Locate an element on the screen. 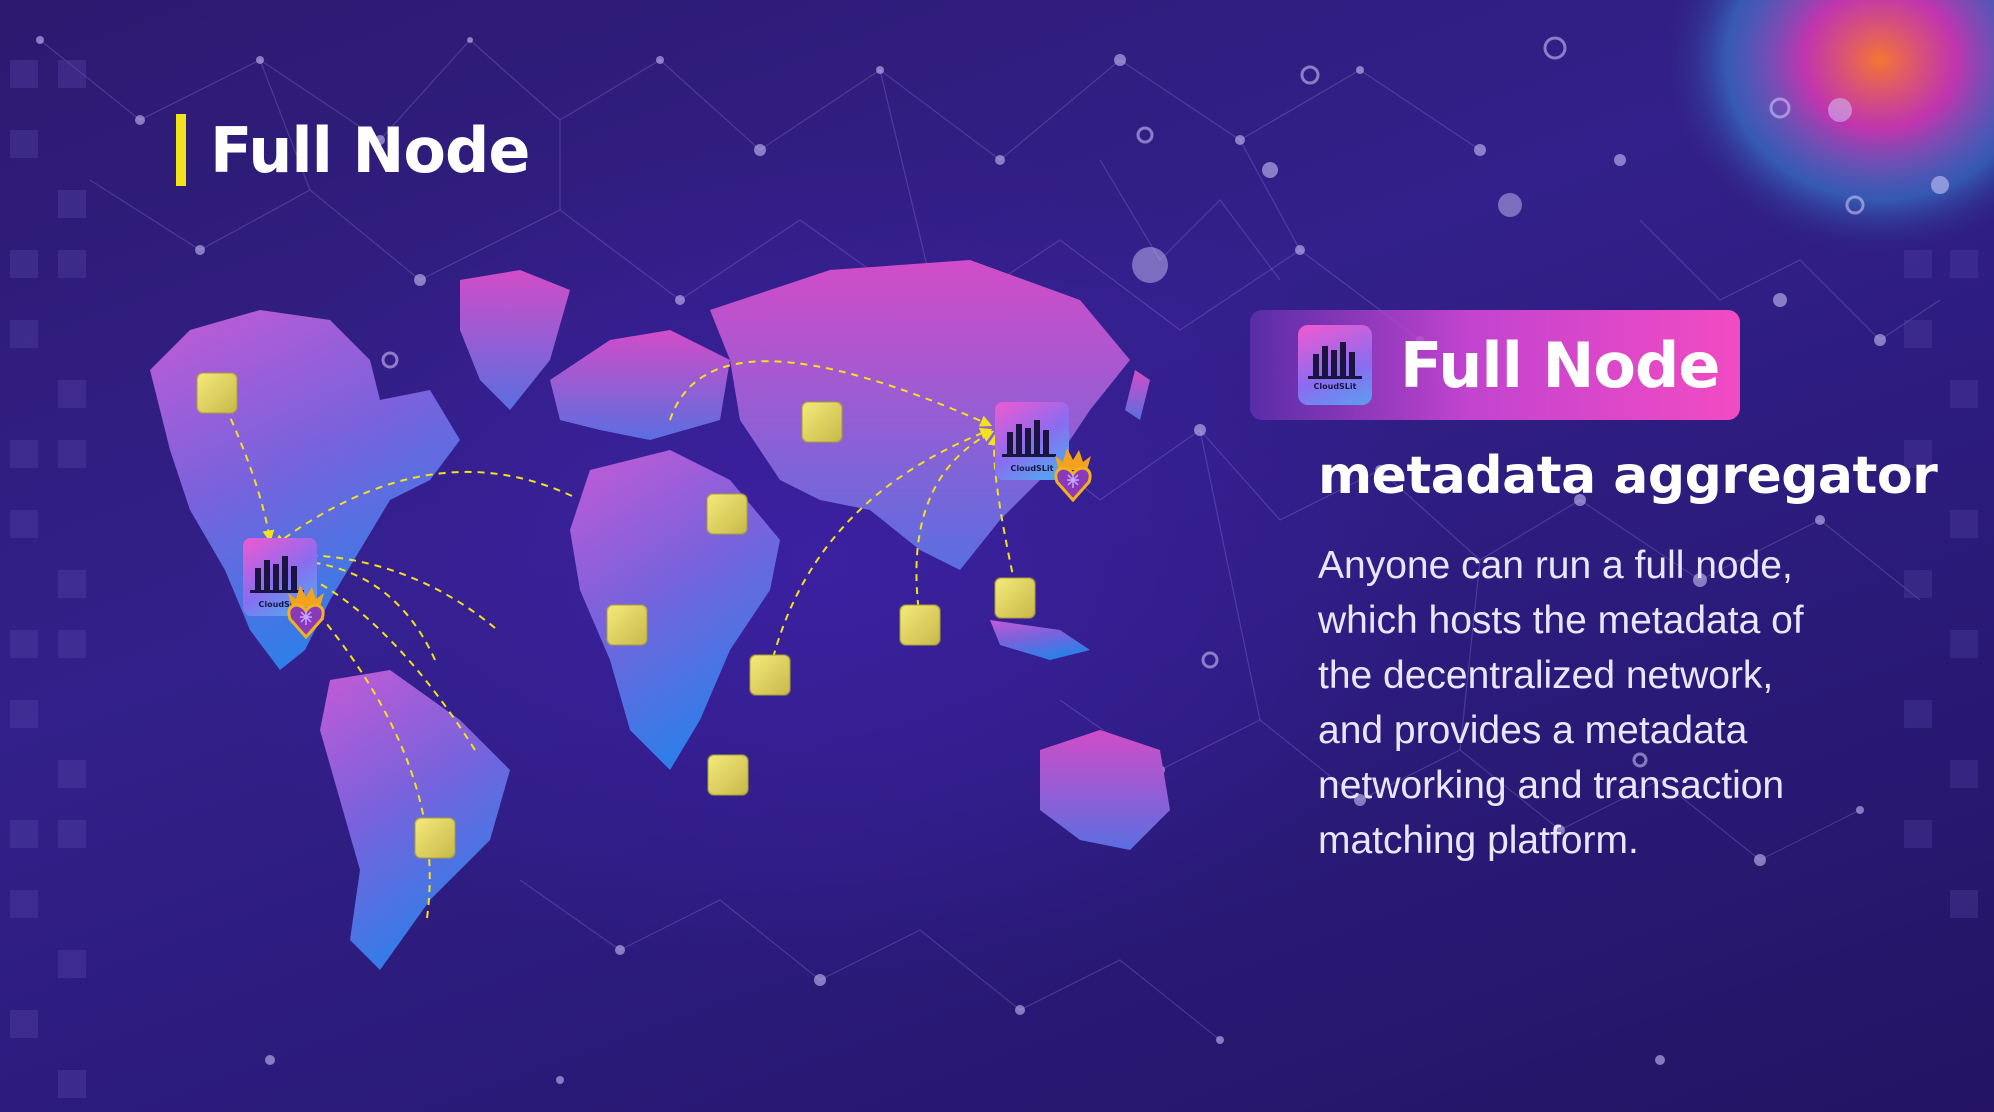 The height and width of the screenshot is (1112, 1994). subtitle: metadata aggregator is located at coordinates (1628, 476).